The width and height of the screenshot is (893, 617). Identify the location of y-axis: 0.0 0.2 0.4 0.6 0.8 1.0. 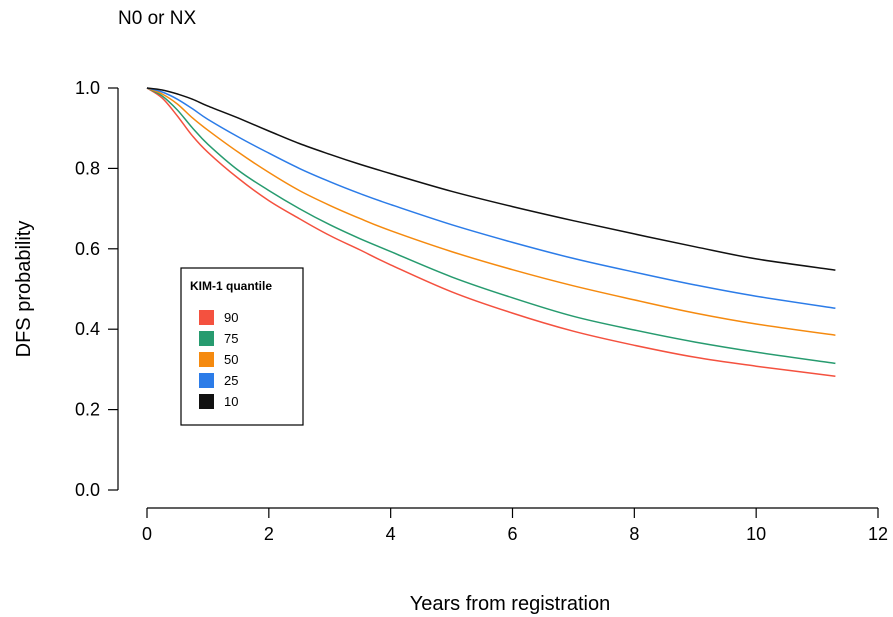
(97, 289).